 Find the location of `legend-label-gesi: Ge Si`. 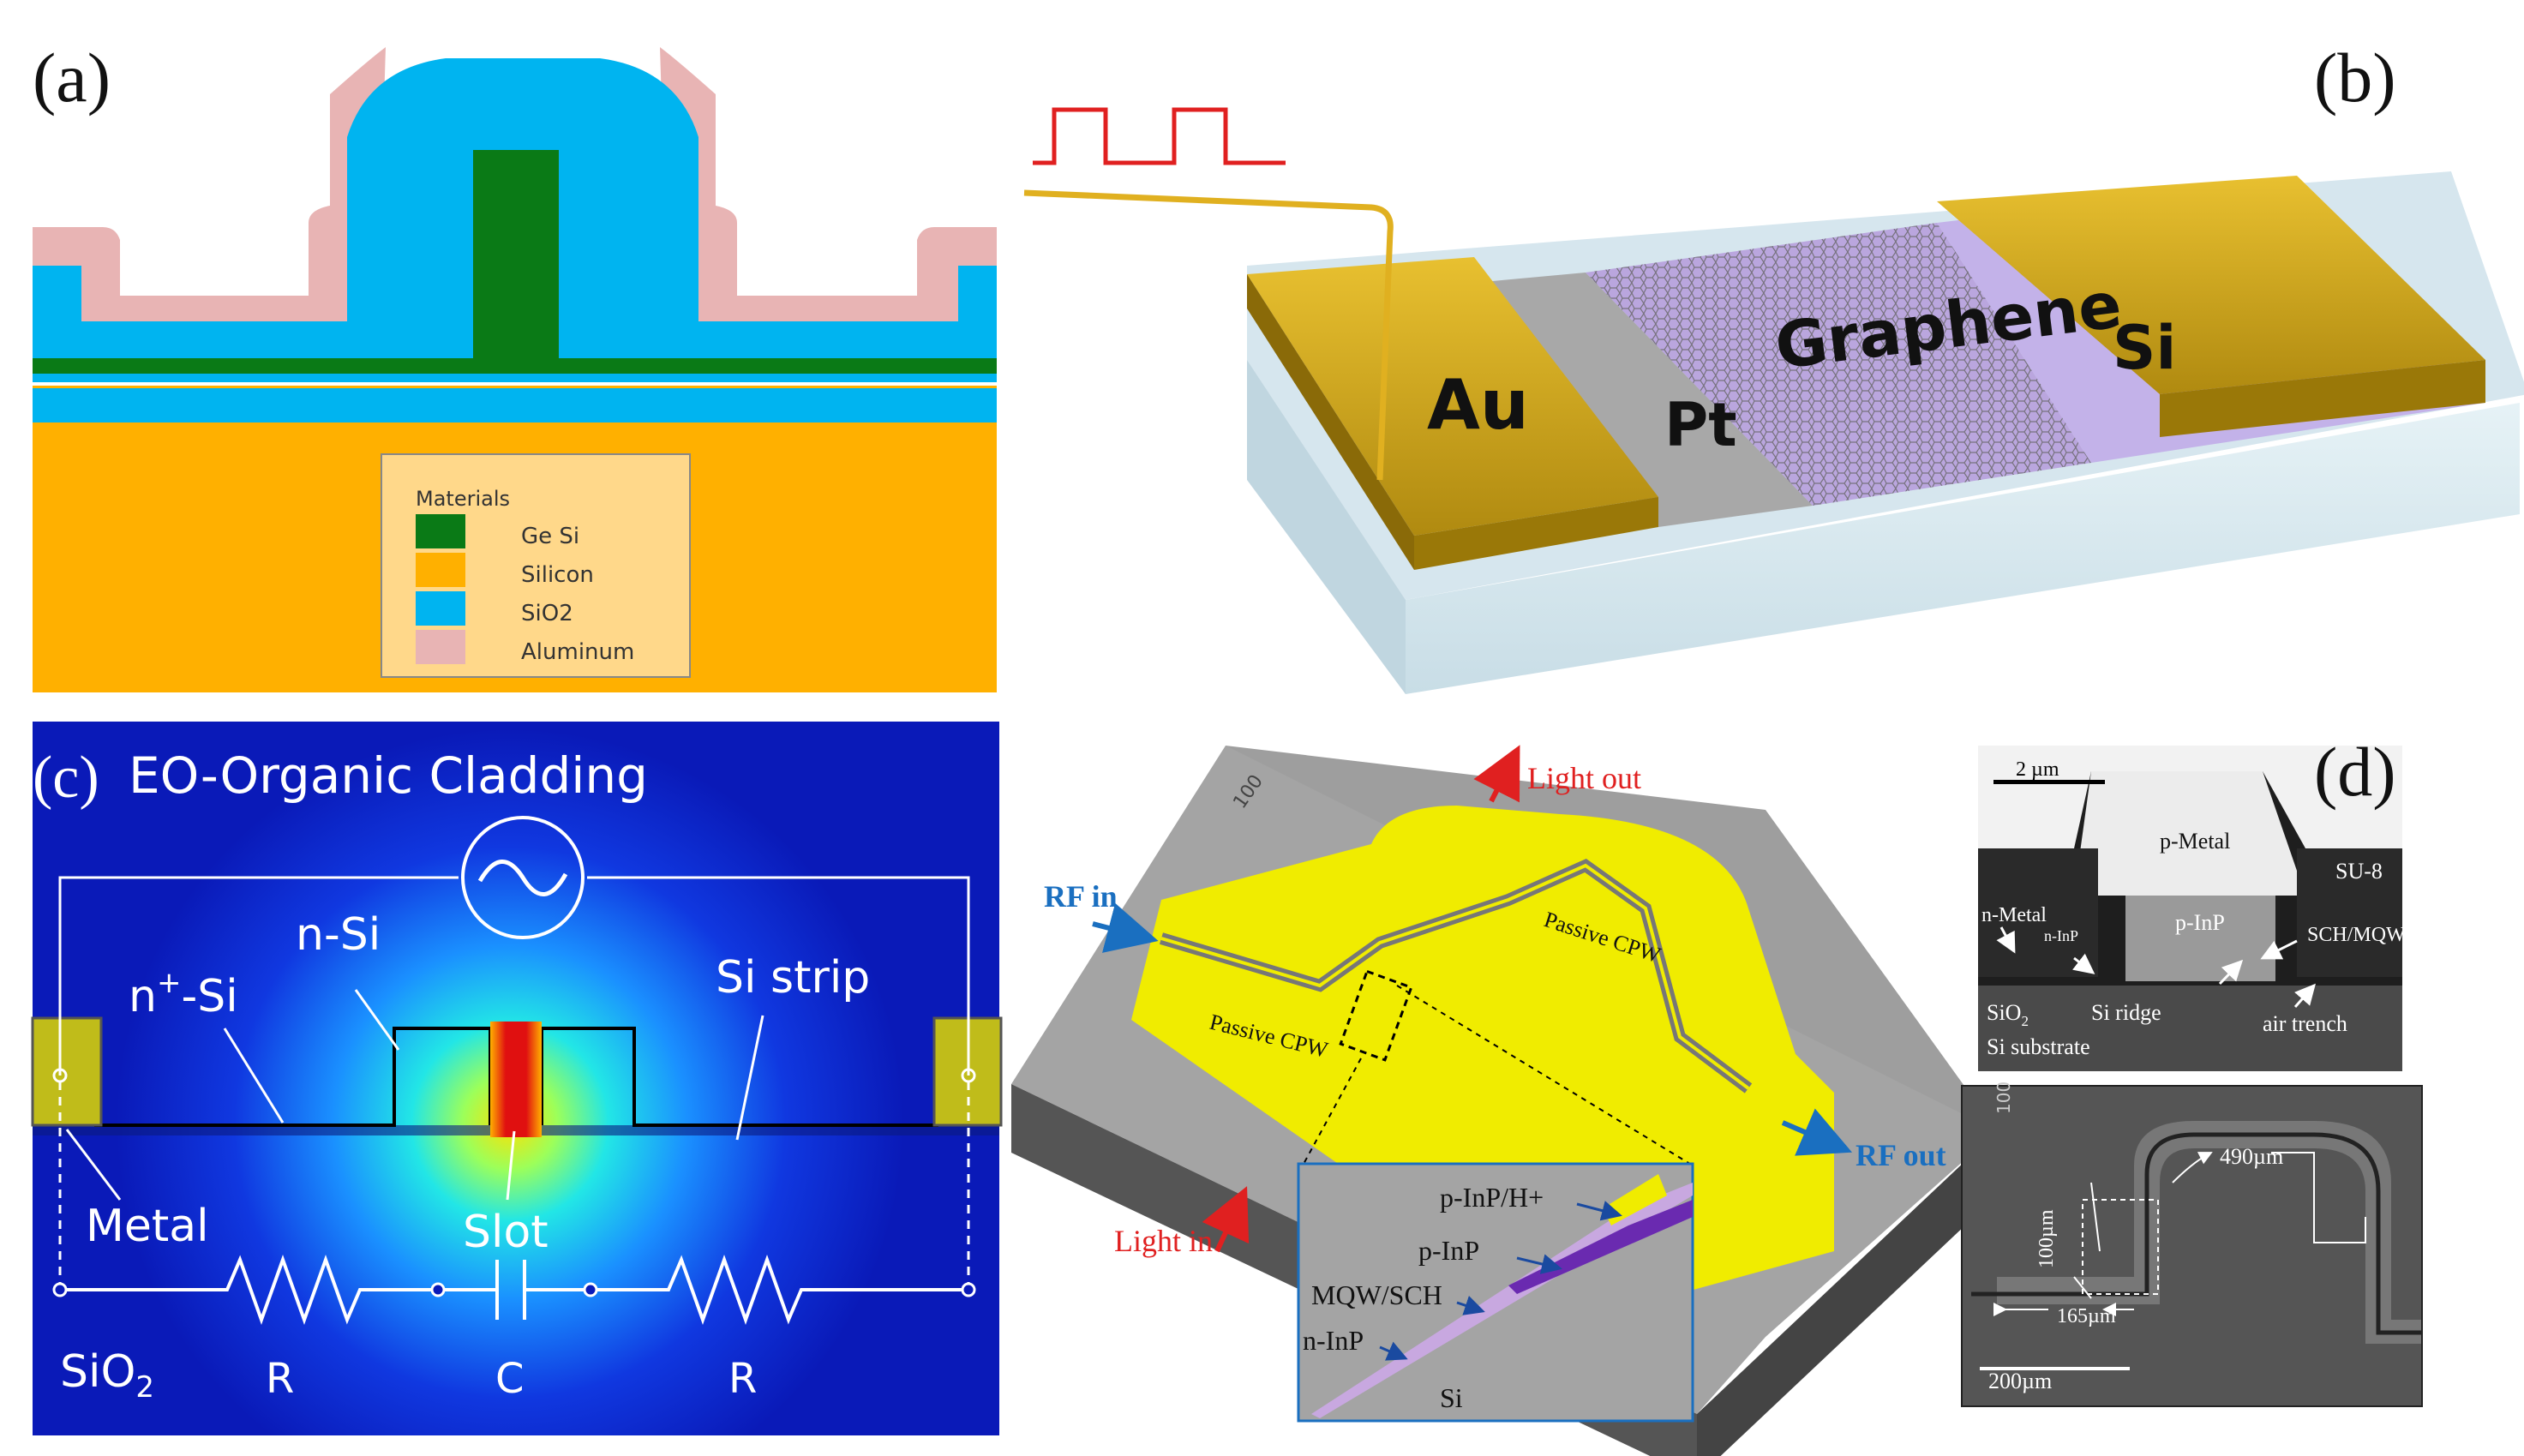

legend-label-gesi: Ge Si is located at coordinates (550, 536).